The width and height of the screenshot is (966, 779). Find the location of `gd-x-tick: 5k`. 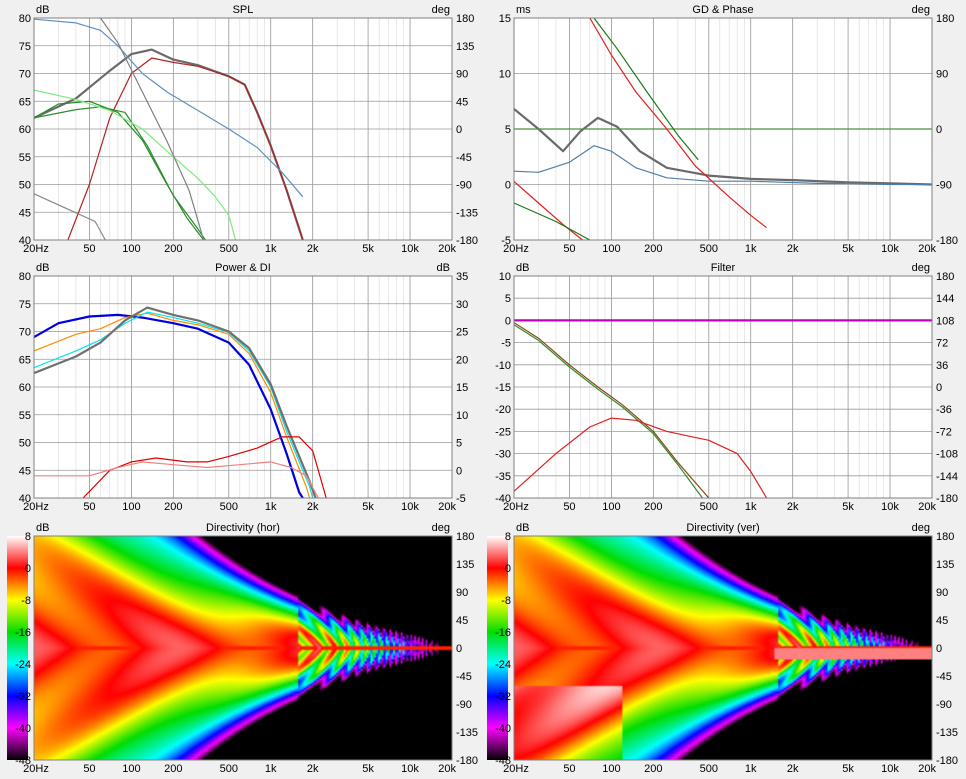

gd-x-tick: 5k is located at coordinates (848, 249).